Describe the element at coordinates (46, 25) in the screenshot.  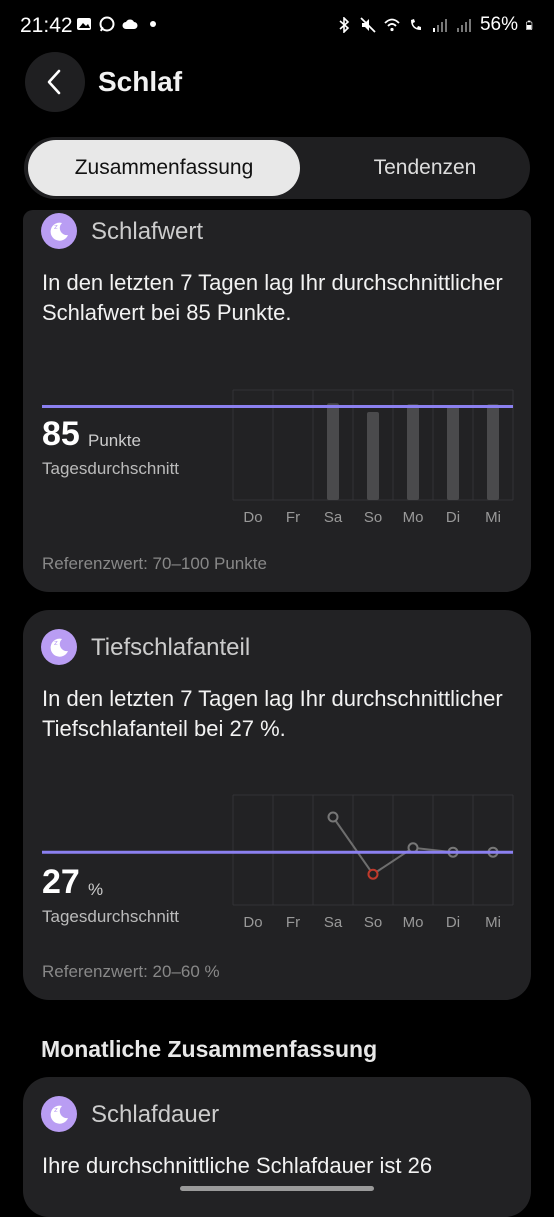
I see `status-time: 21:42` at that location.